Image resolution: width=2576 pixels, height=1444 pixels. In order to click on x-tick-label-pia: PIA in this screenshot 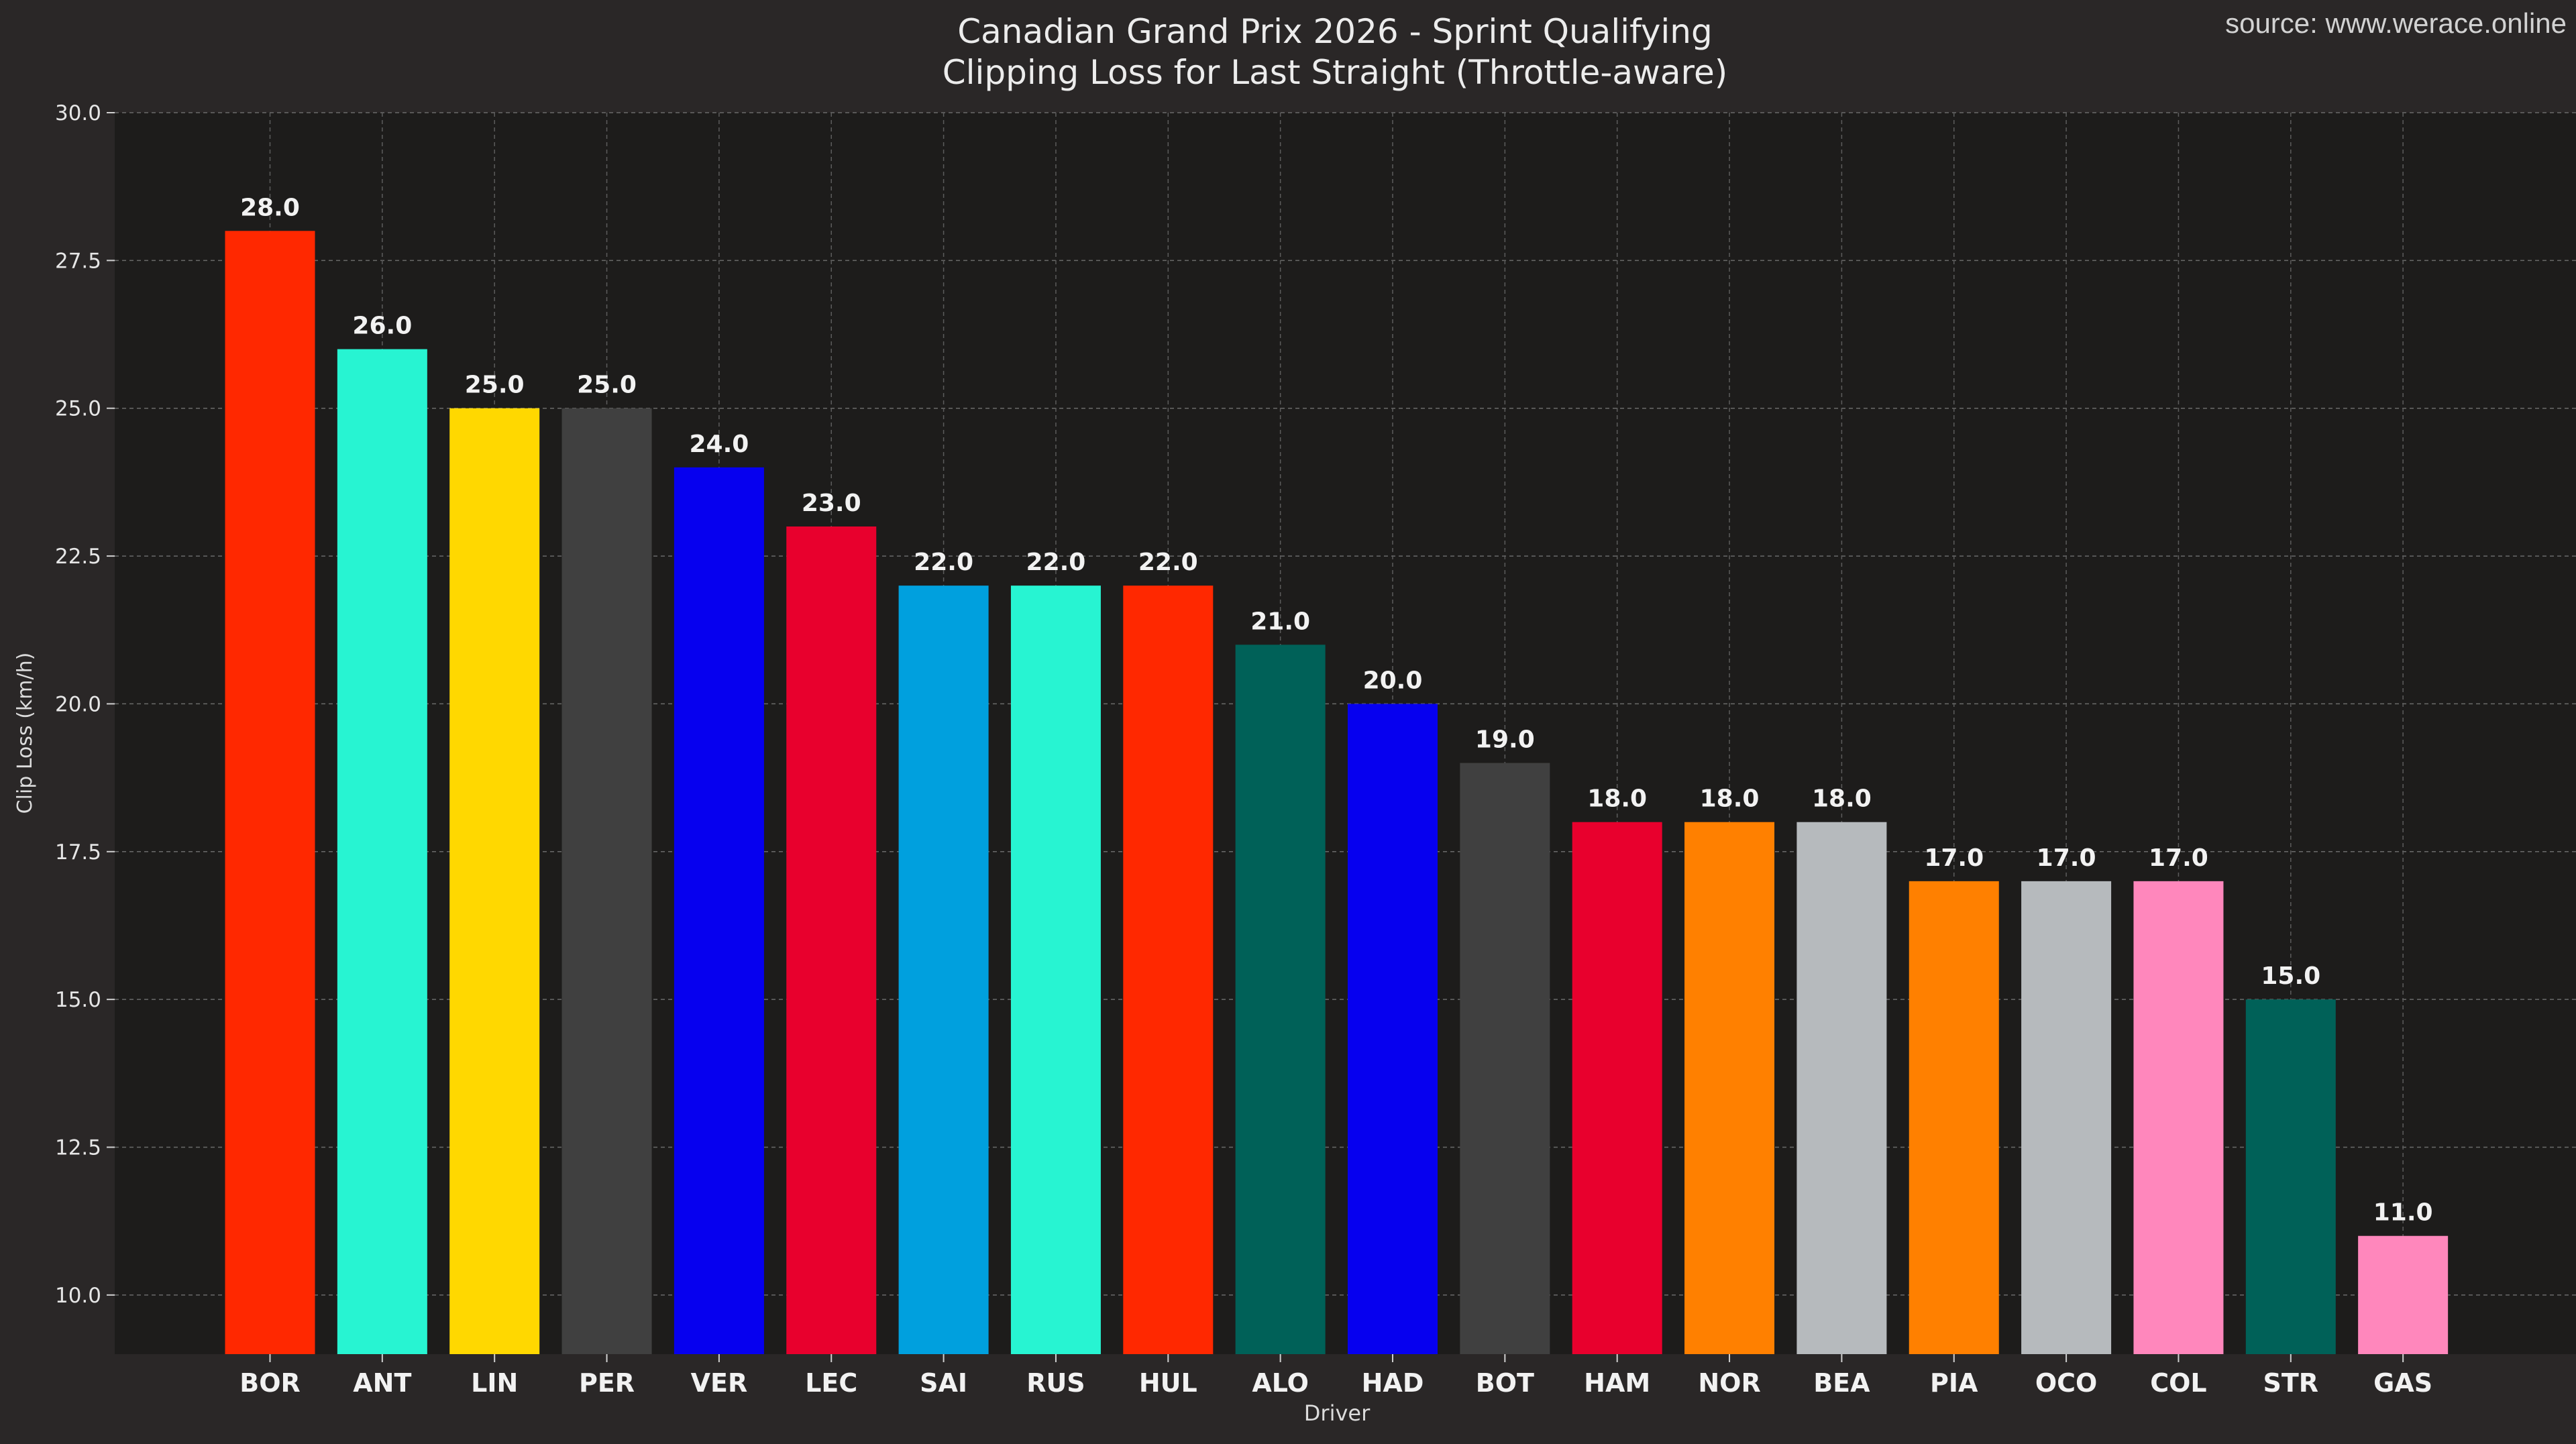, I will do `click(1954, 1383)`.